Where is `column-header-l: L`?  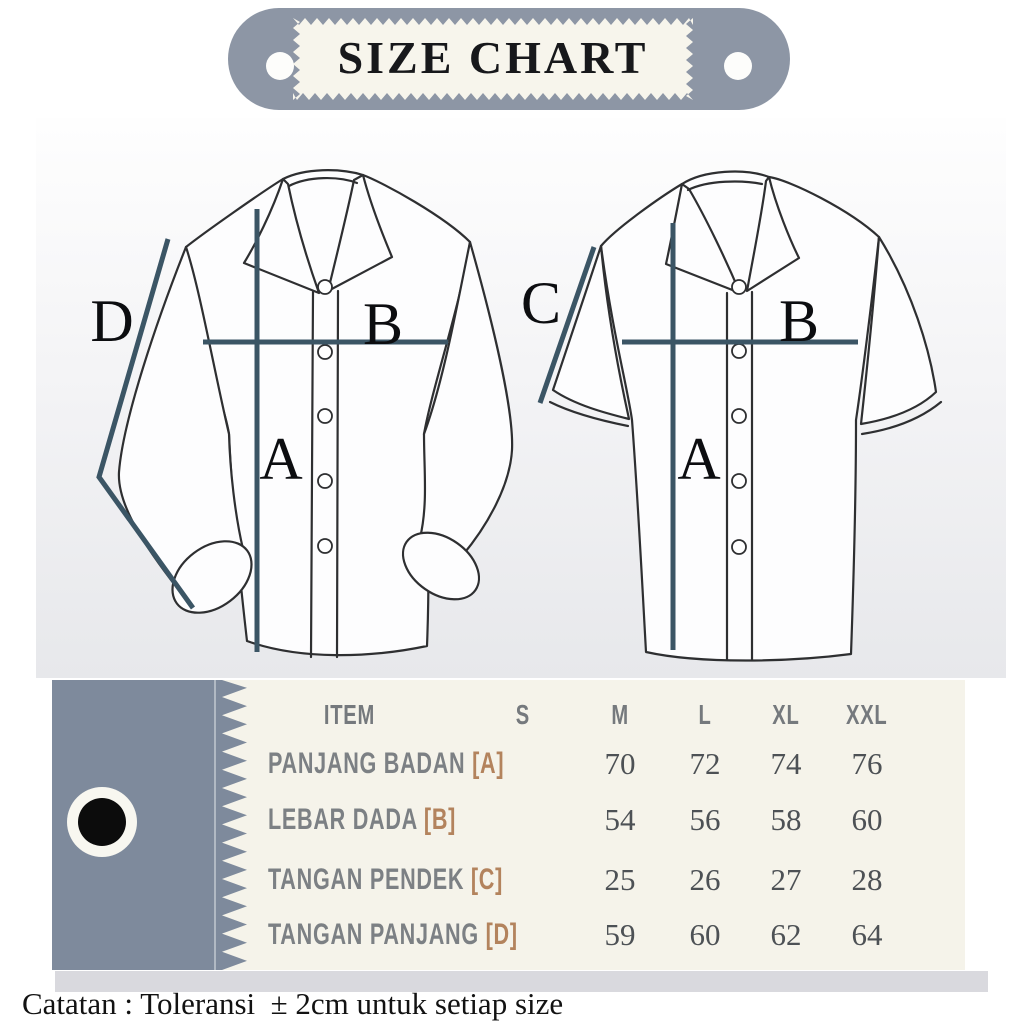 column-header-l: L is located at coordinates (705, 714).